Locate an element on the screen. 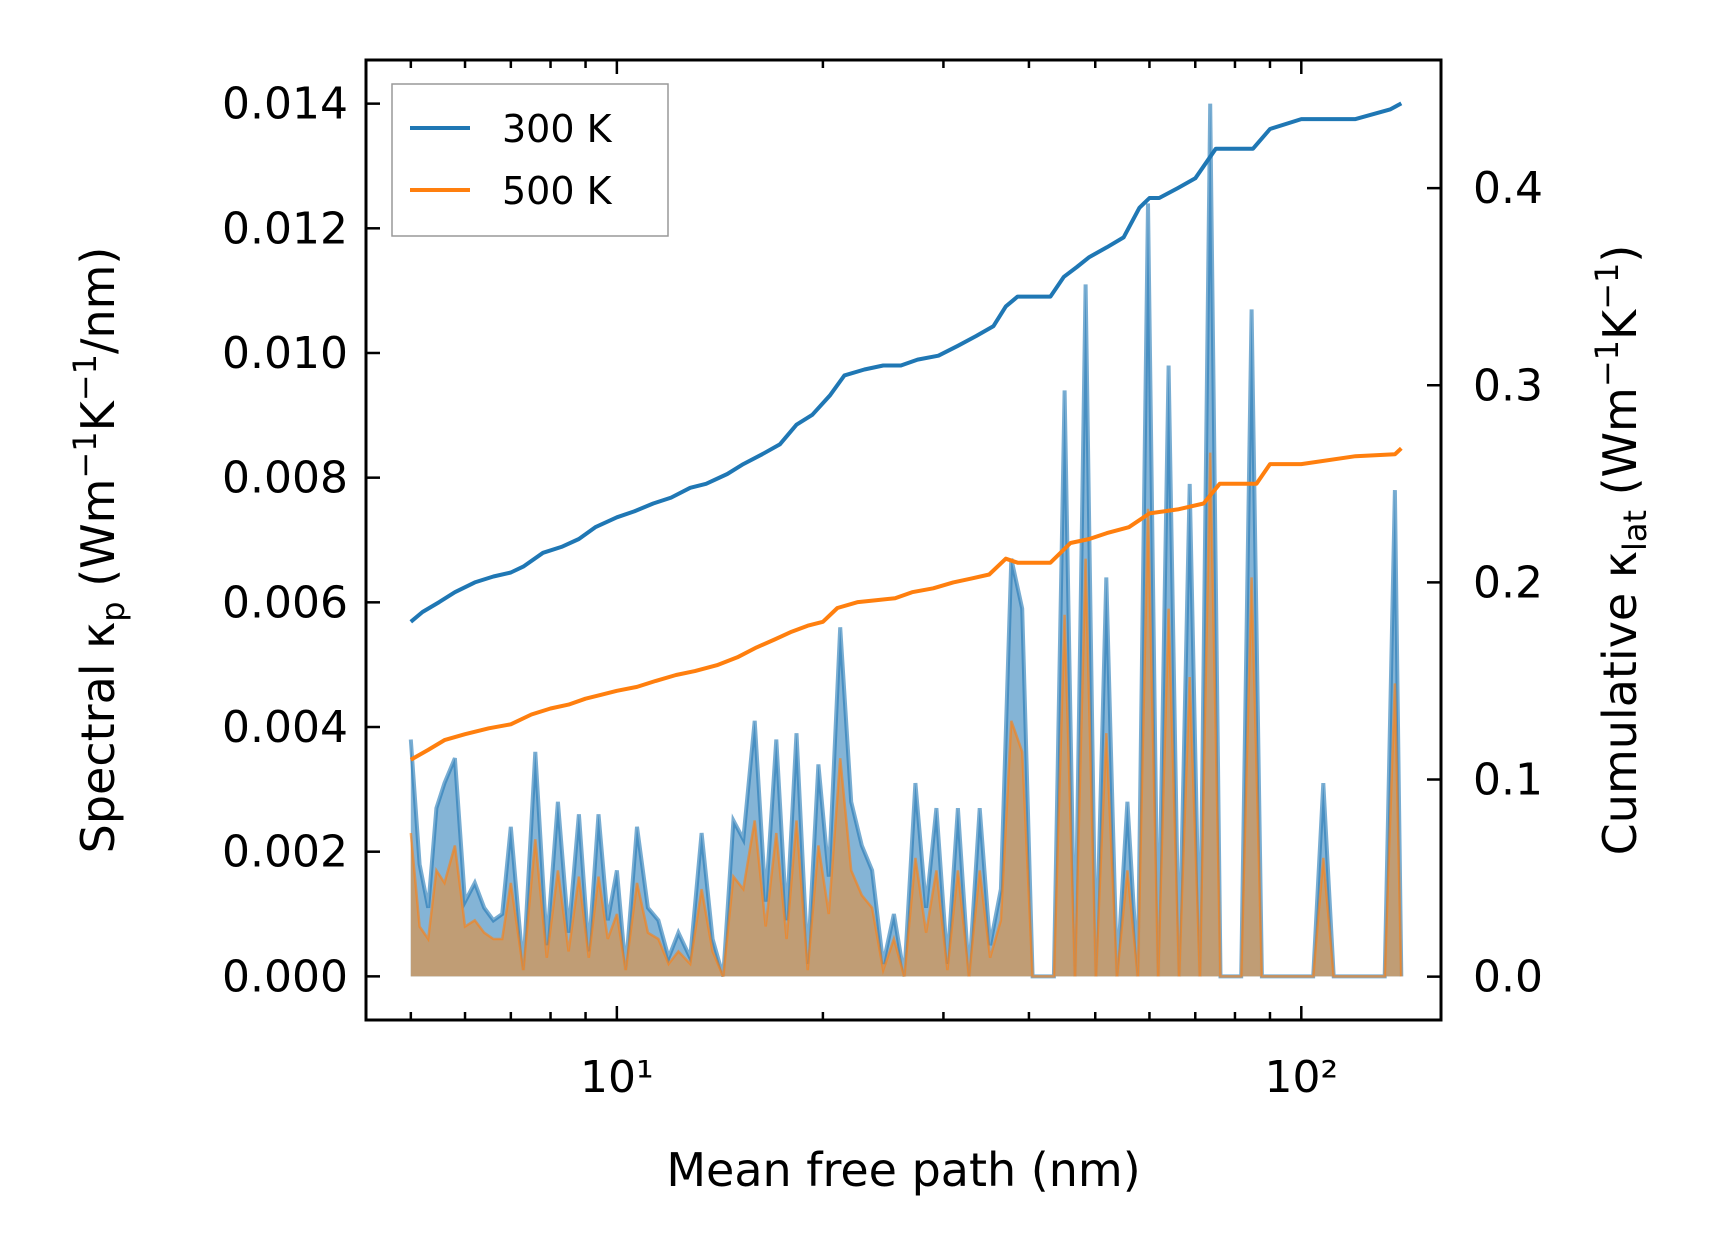 The width and height of the screenshot is (1716, 1254). cumulative-line-500k is located at coordinates (906, 604).